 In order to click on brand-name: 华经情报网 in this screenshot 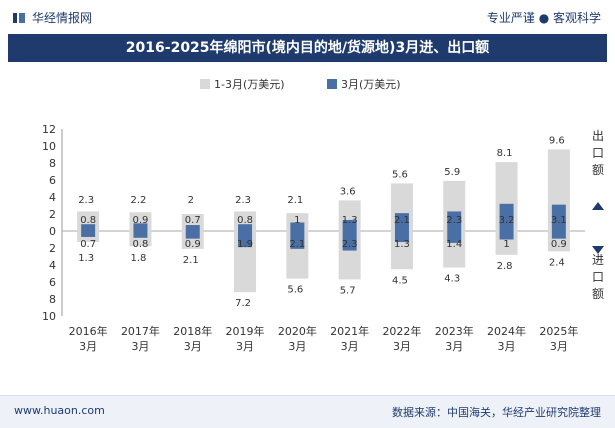, I will do `click(62, 18)`.